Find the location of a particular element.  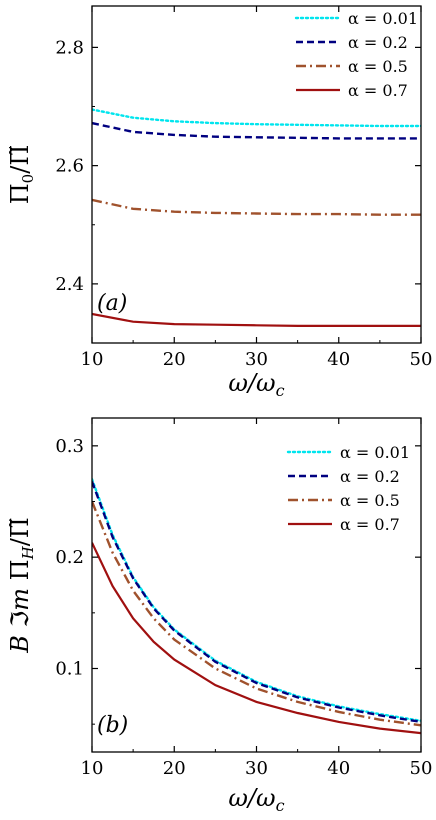

panel-label: (b) is located at coordinates (112, 725).